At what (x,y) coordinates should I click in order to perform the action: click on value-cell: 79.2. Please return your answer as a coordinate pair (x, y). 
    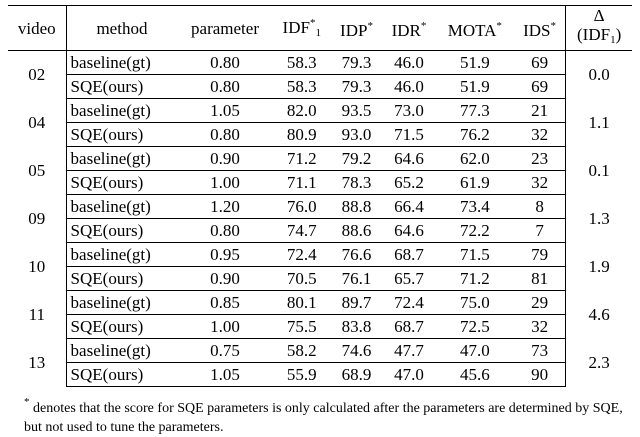
    Looking at the image, I should click on (356, 158).